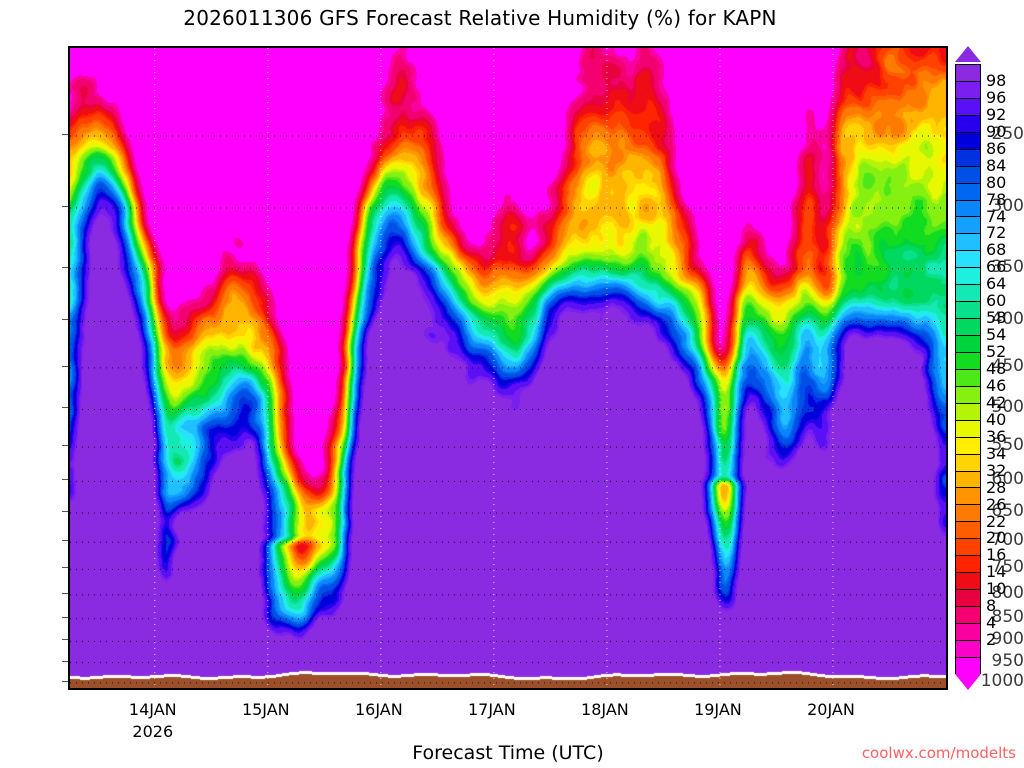 Image resolution: width=1024 pixels, height=768 pixels. Describe the element at coordinates (996, 504) in the screenshot. I see `colorbar-tick-label: 26` at that location.